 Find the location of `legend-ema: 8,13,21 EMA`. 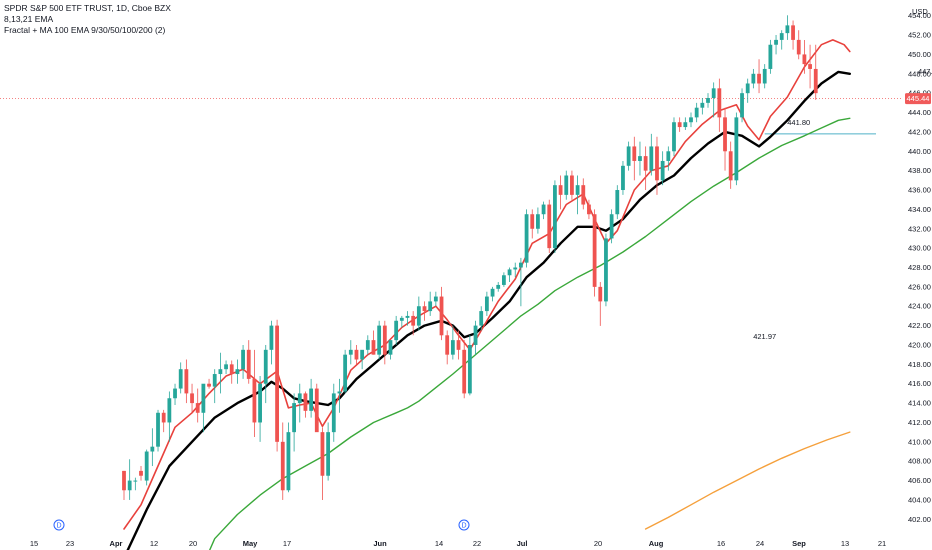

legend-ema: 8,13,21 EMA is located at coordinates (29, 19).